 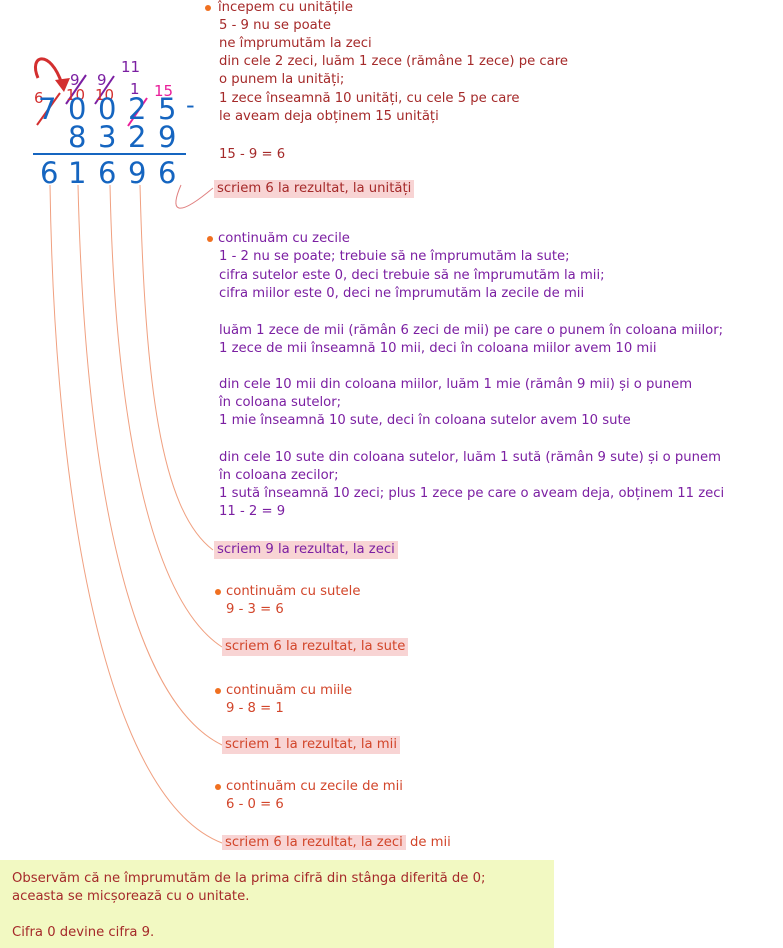 What do you see at coordinates (329, 116) in the screenshot?
I see `step1-line-7: le aveam deja obținem 15 unități` at bounding box center [329, 116].